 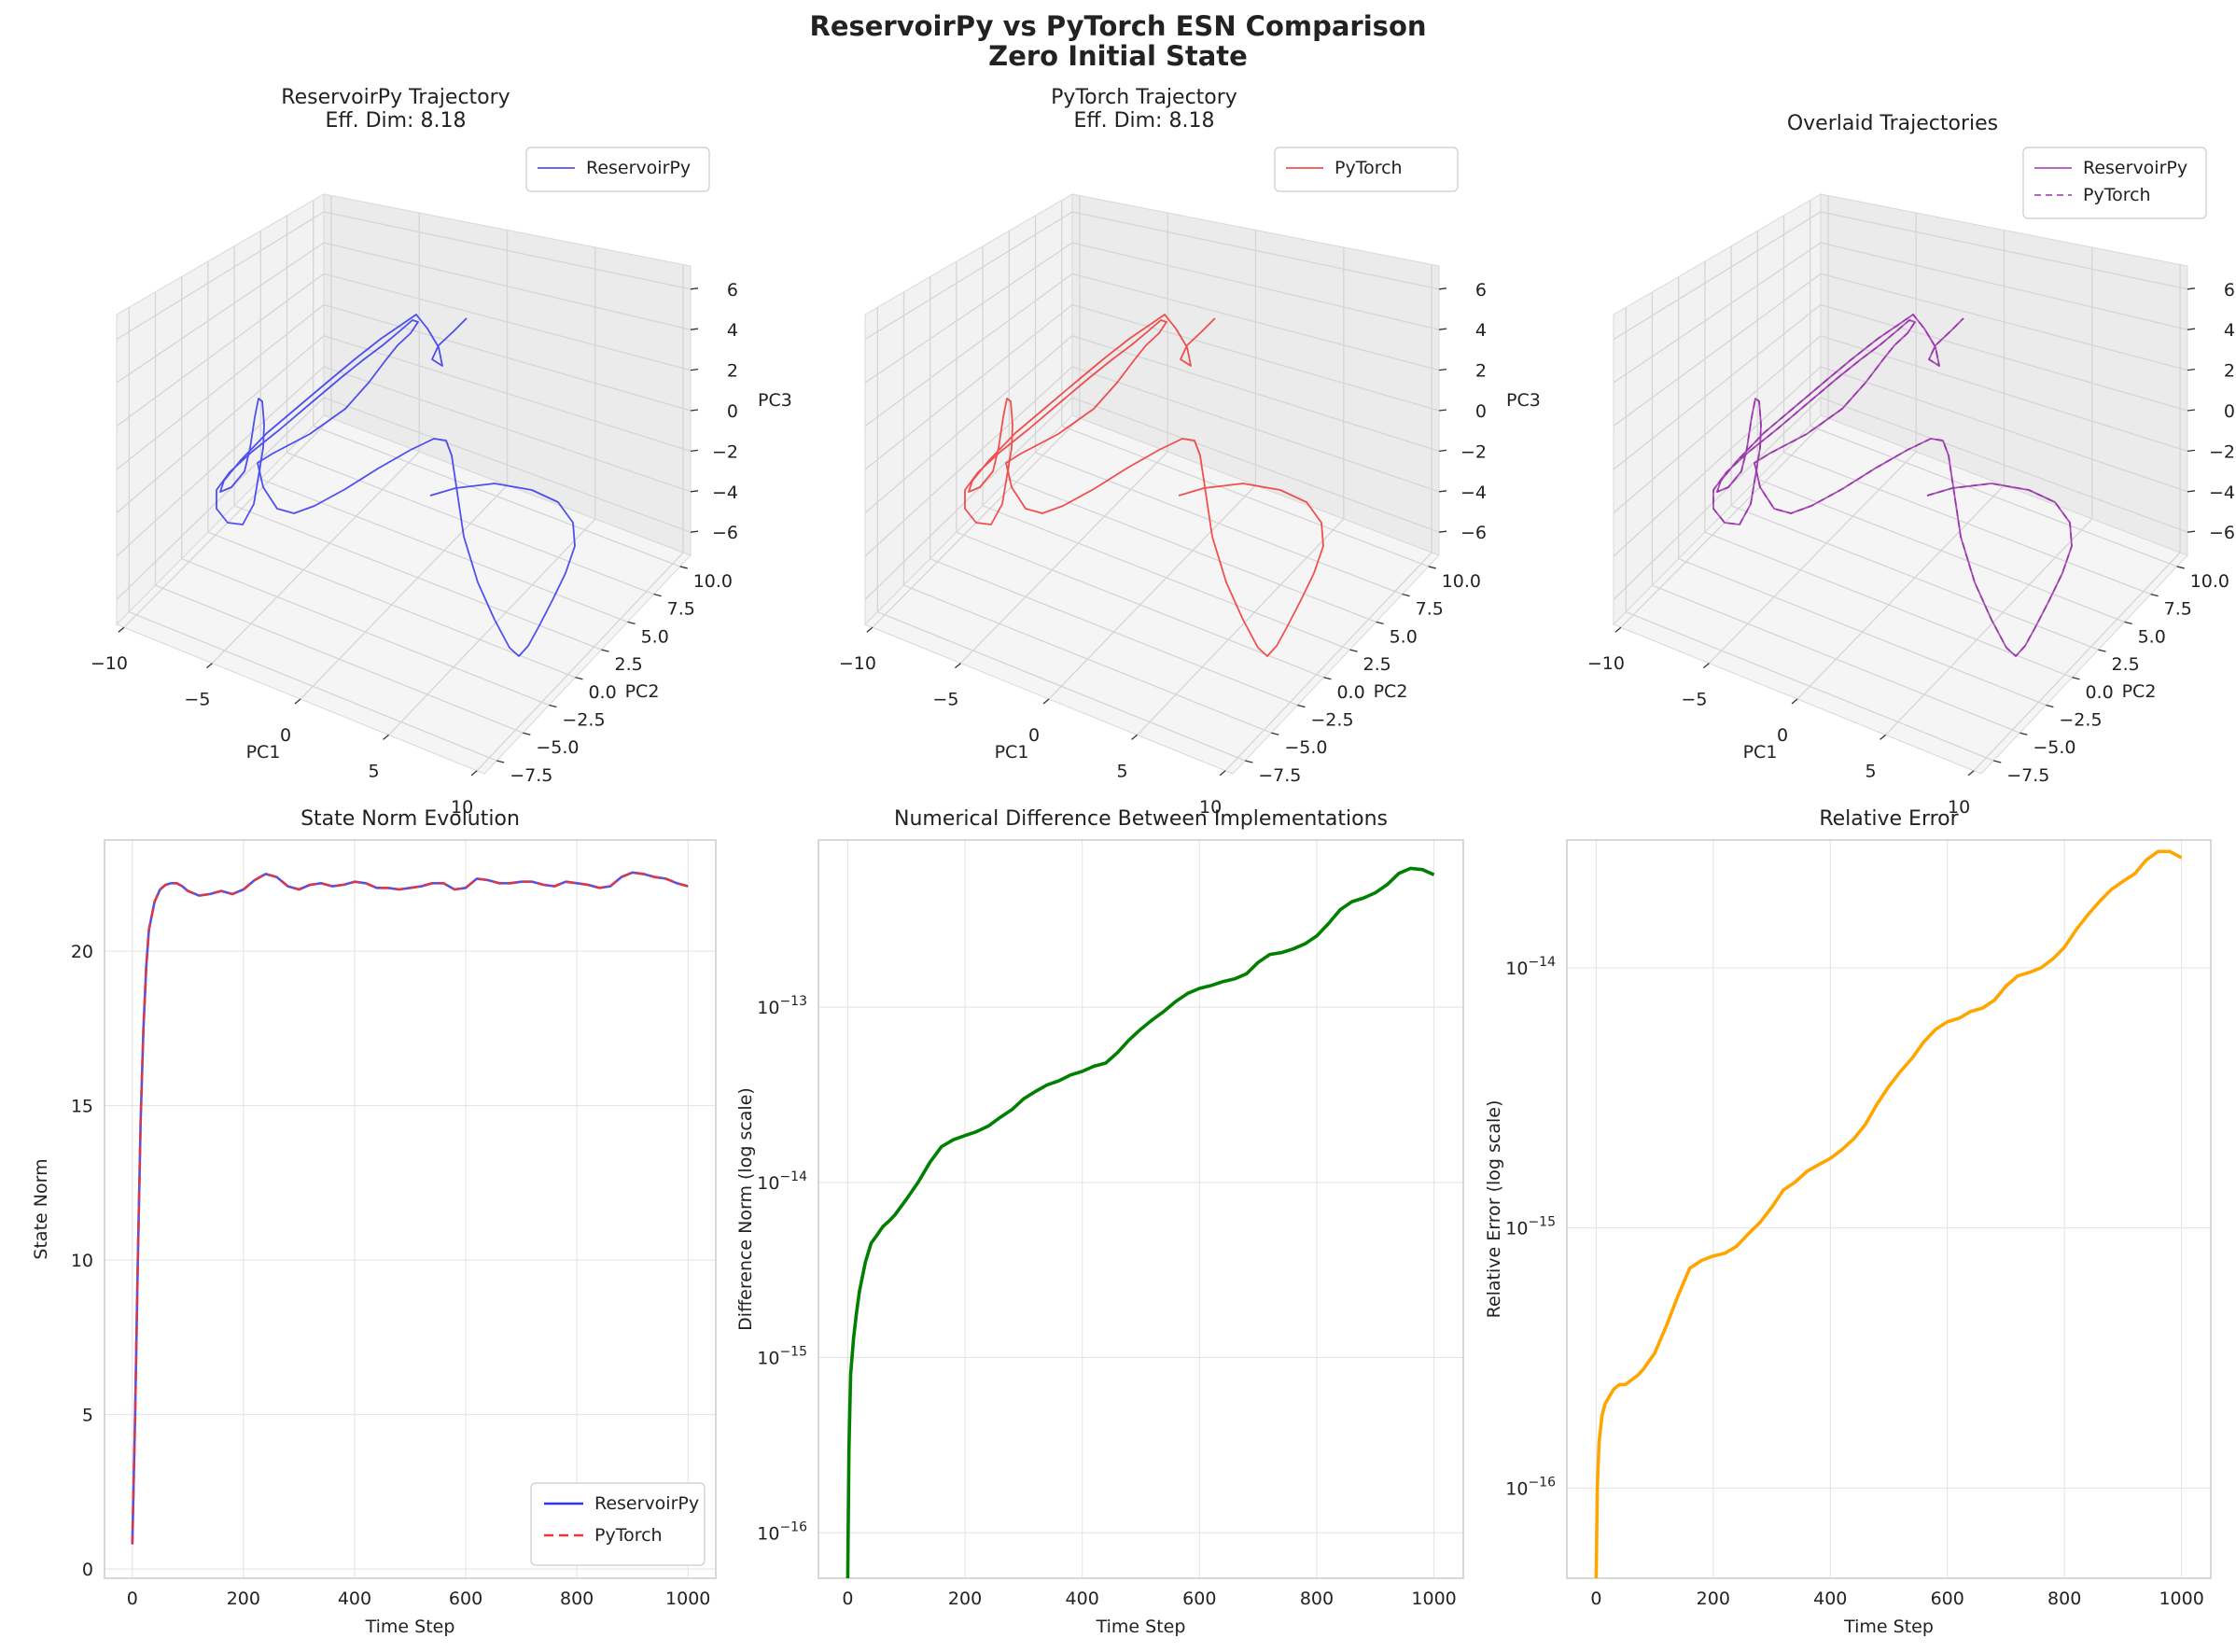 I want to click on x-tick-label: 600, so click(x=466, y=1599).